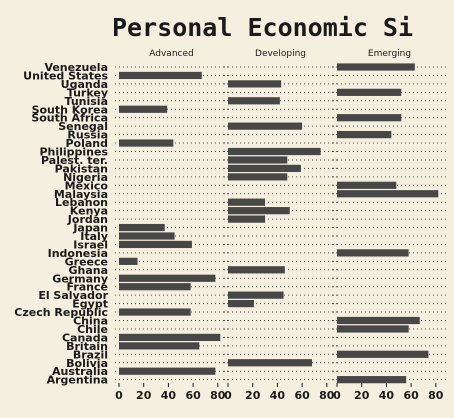 The image size is (454, 418). What do you see at coordinates (84, 84) in the screenshot?
I see `country-label: Uganda` at bounding box center [84, 84].